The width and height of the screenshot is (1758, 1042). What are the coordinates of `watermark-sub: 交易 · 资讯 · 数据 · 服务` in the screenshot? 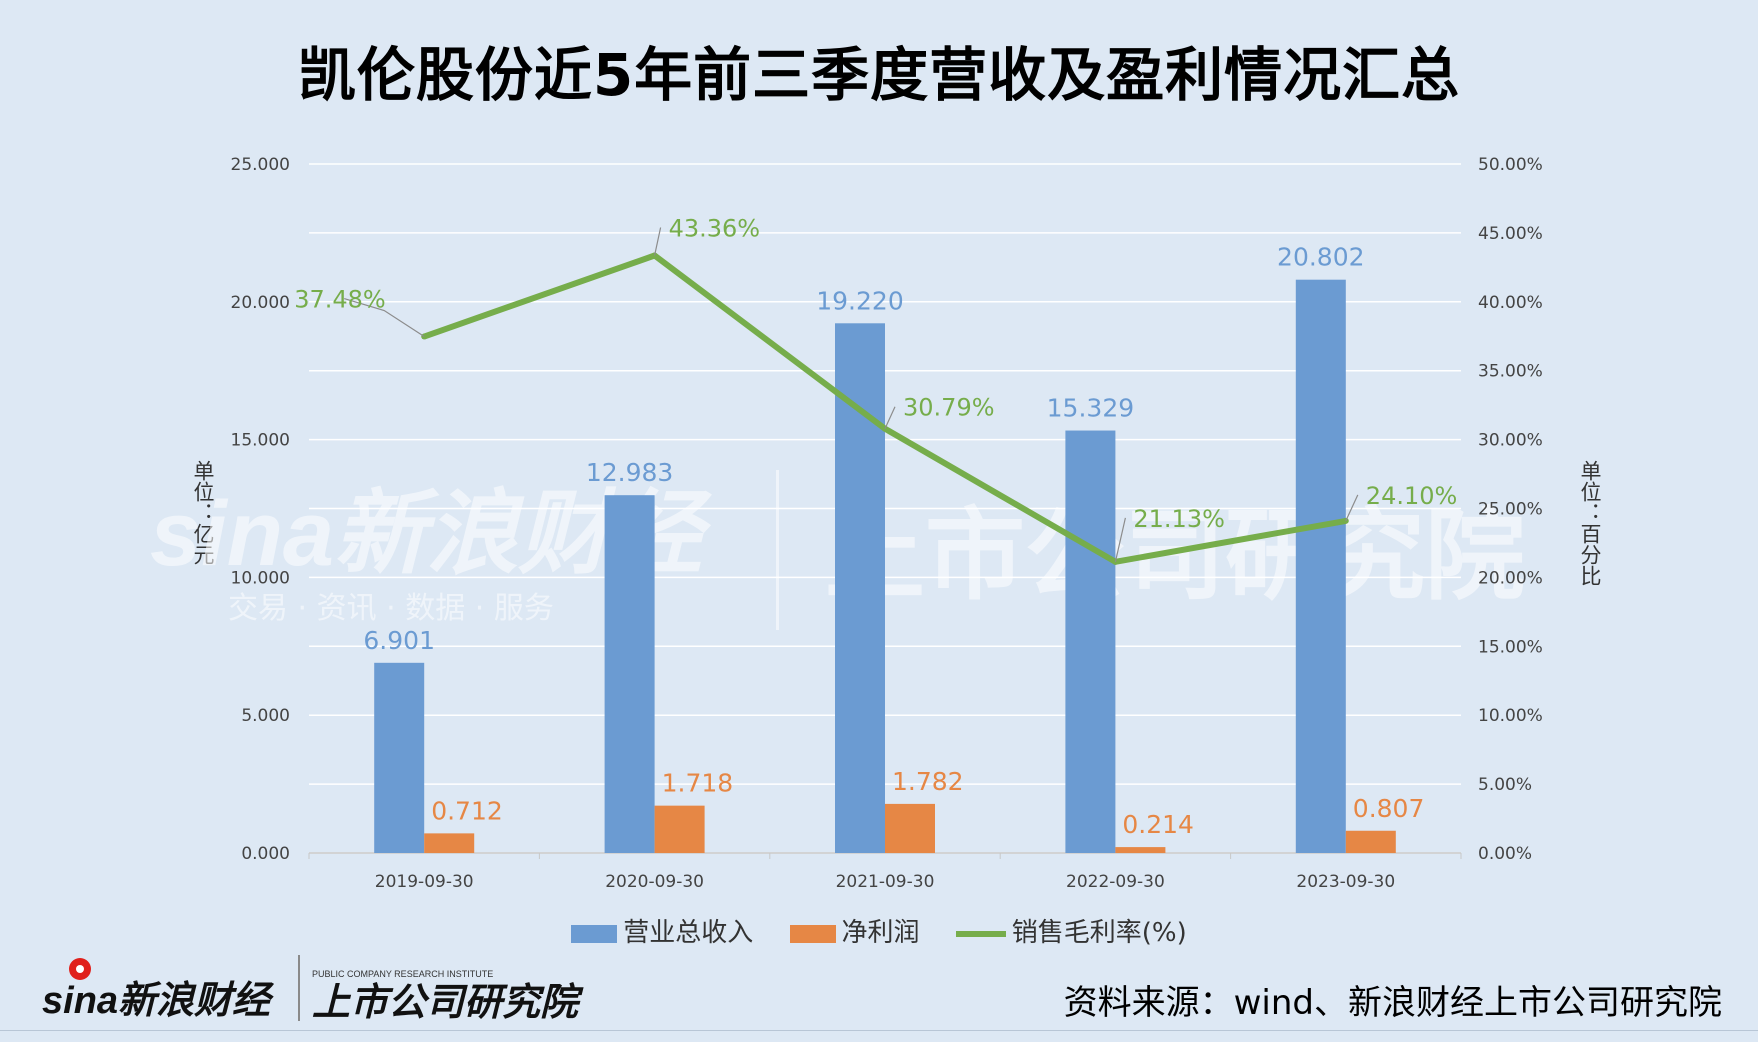 It's located at (391, 608).